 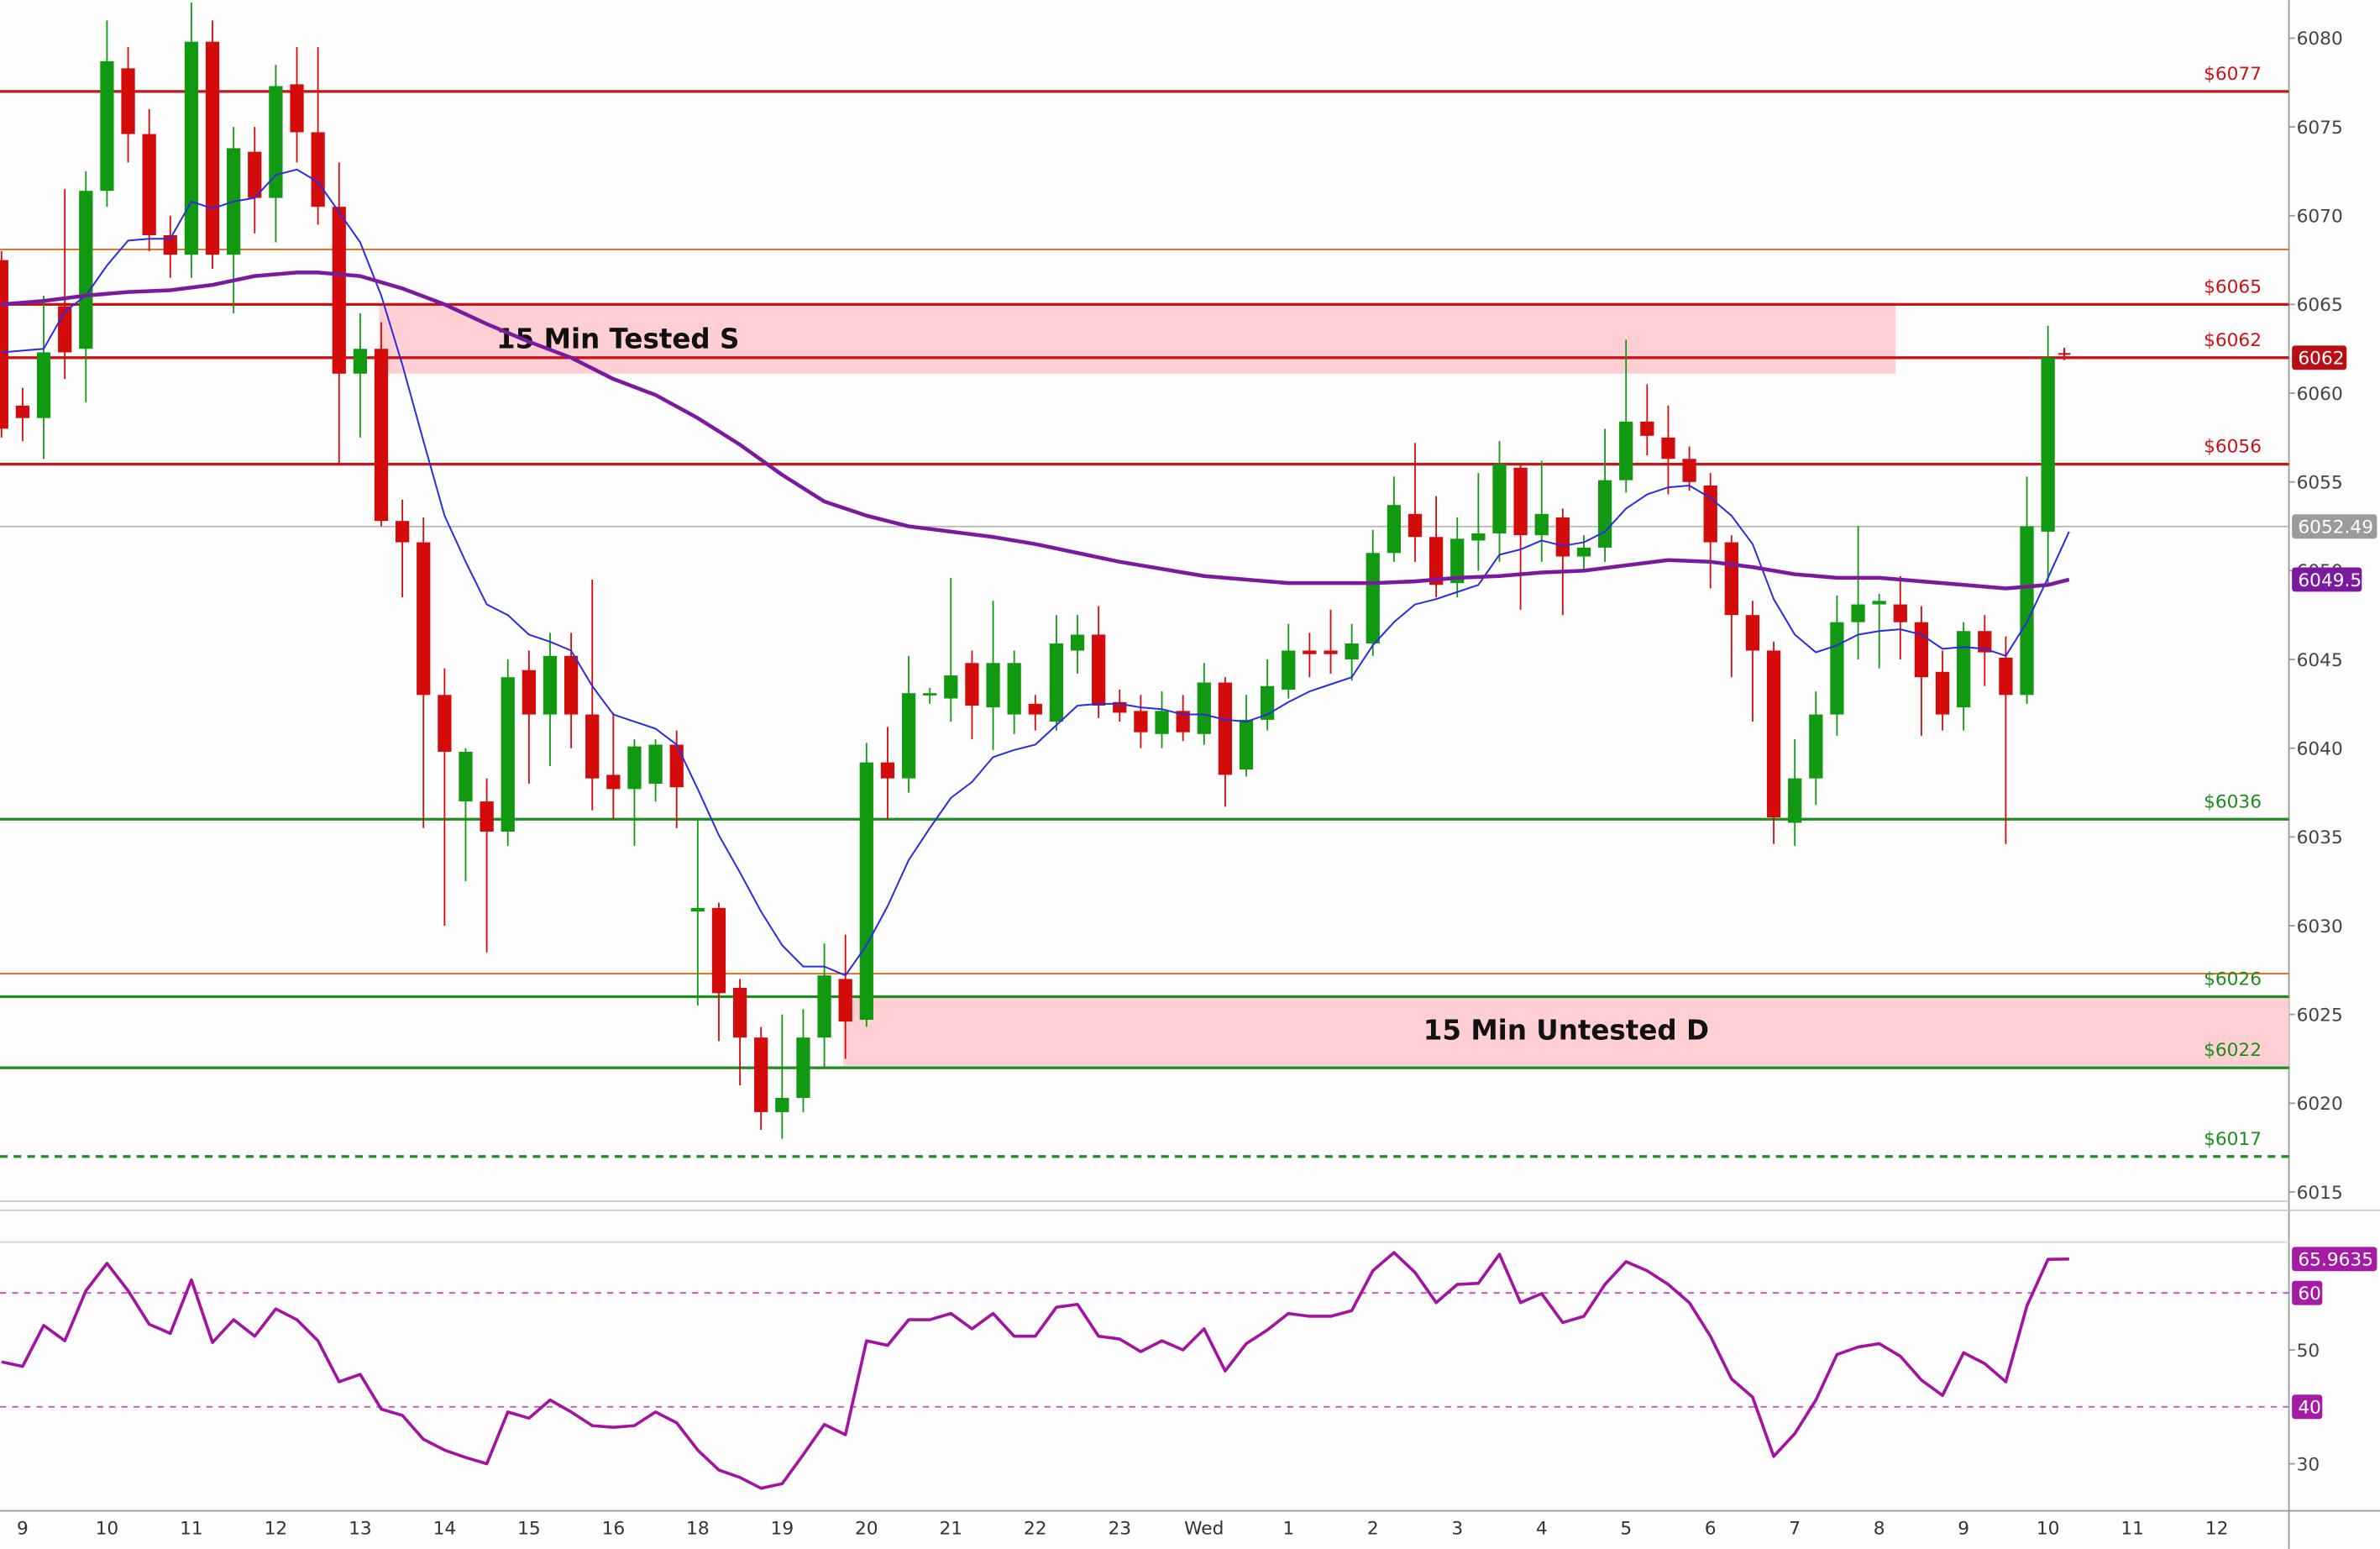 What do you see at coordinates (698, 1528) in the screenshot?
I see `x-tick-label: 18` at bounding box center [698, 1528].